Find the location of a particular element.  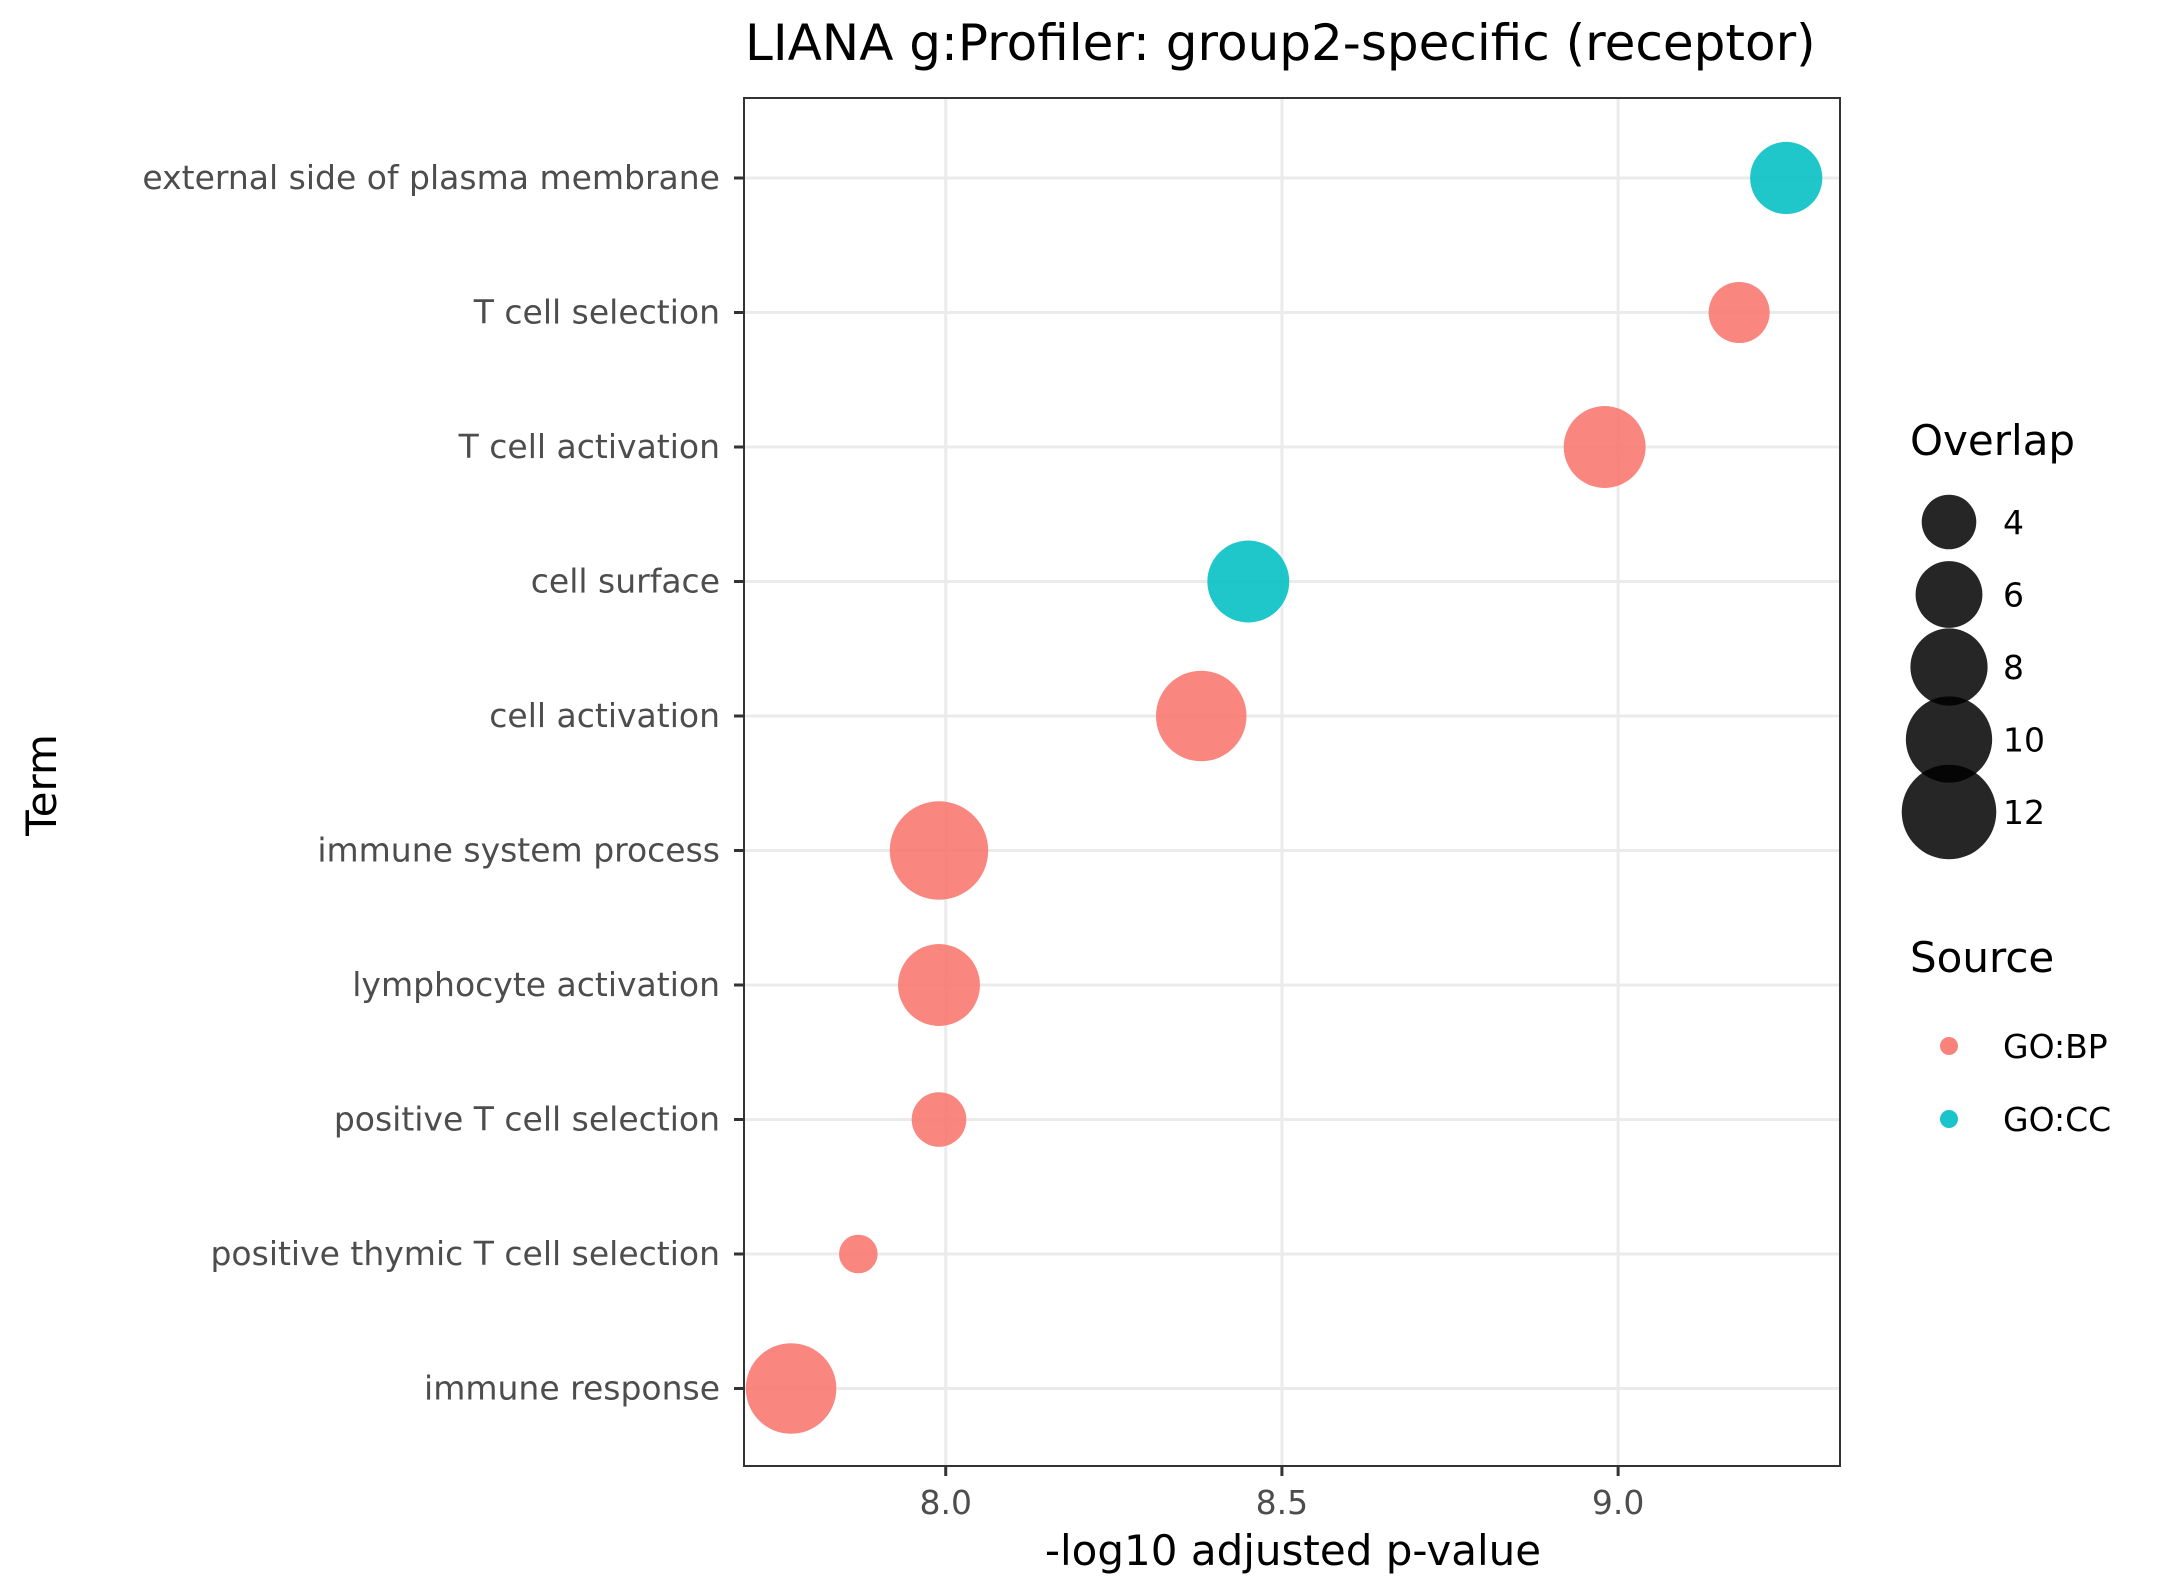

legends: Overlap 4 6 8 10 12 Source GO:BP GO:CC is located at coordinates (2006, 777).